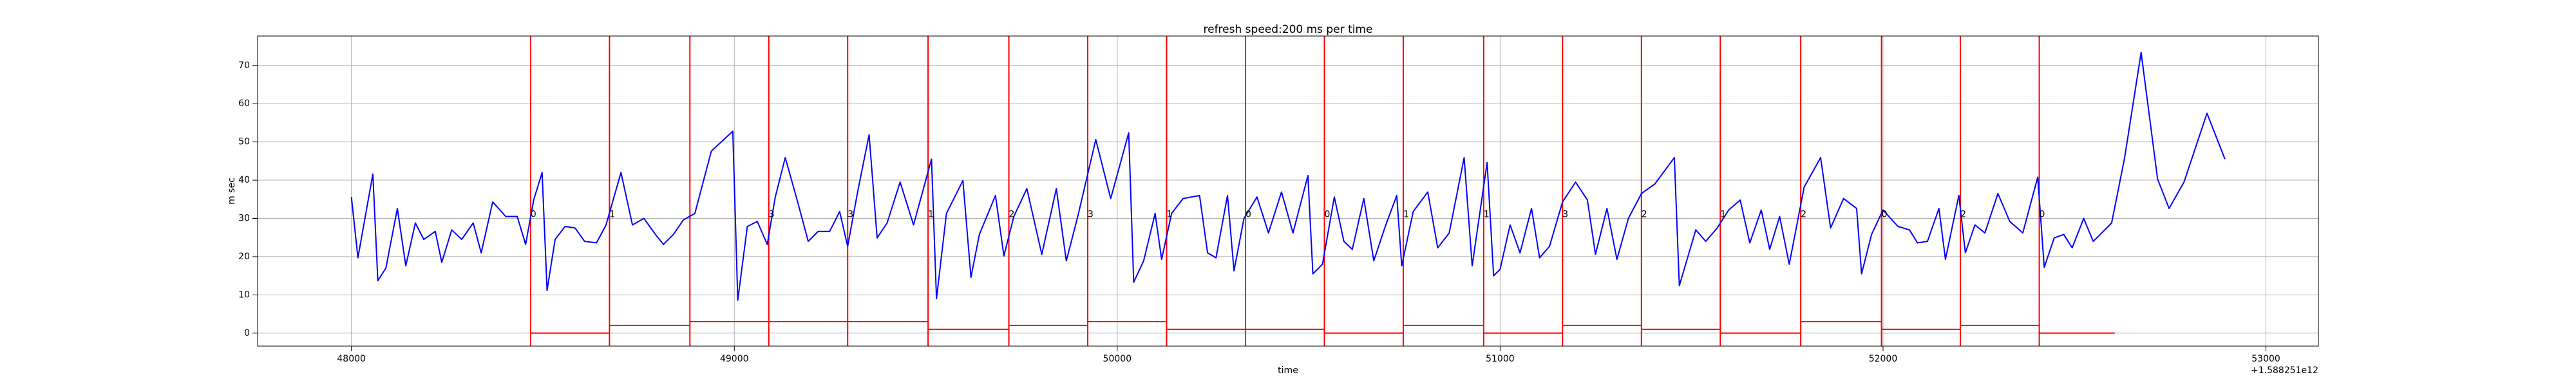 The width and height of the screenshot is (2576, 386). What do you see at coordinates (244, 180) in the screenshot?
I see `y-tick-label: 40` at bounding box center [244, 180].